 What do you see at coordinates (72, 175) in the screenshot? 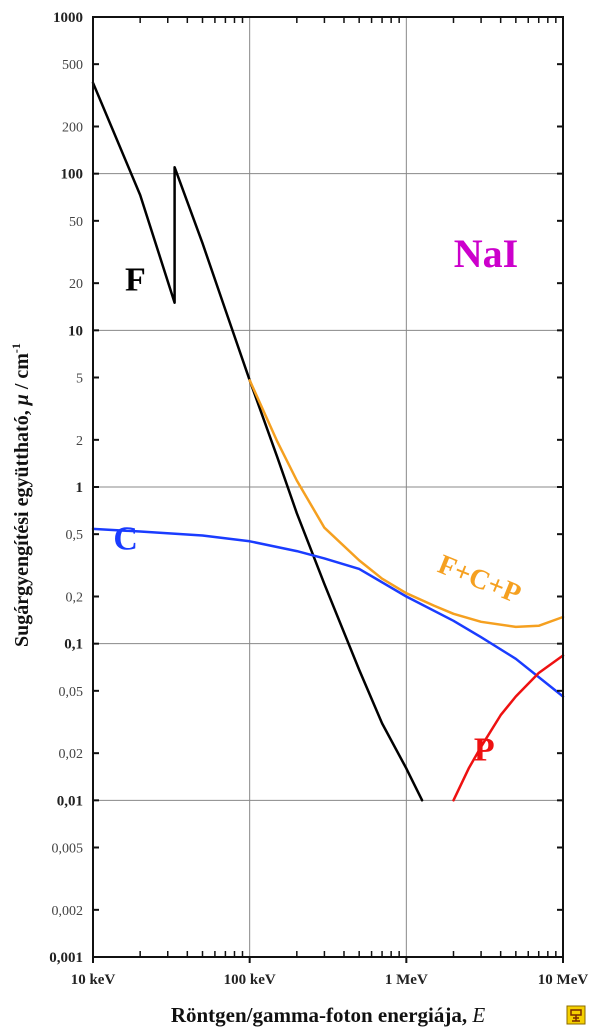
I see `y-tick-label: 100` at bounding box center [72, 175].